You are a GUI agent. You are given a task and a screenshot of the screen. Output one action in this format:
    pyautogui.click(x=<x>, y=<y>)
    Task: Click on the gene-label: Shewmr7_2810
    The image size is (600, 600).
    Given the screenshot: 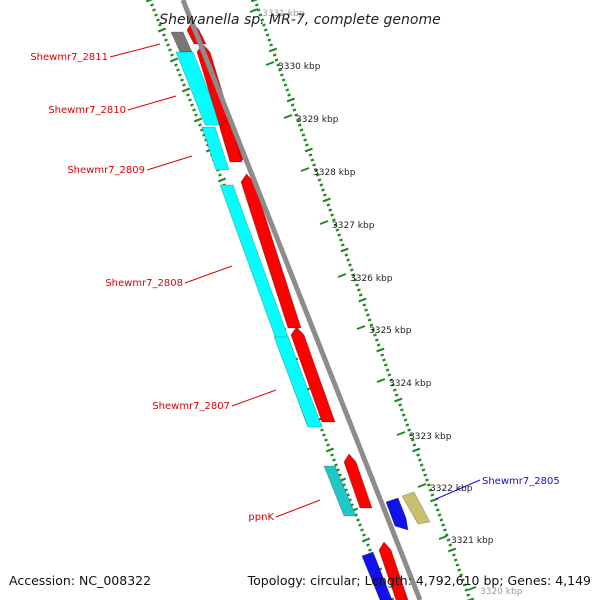 What is the action you would take?
    pyautogui.click(x=87, y=110)
    